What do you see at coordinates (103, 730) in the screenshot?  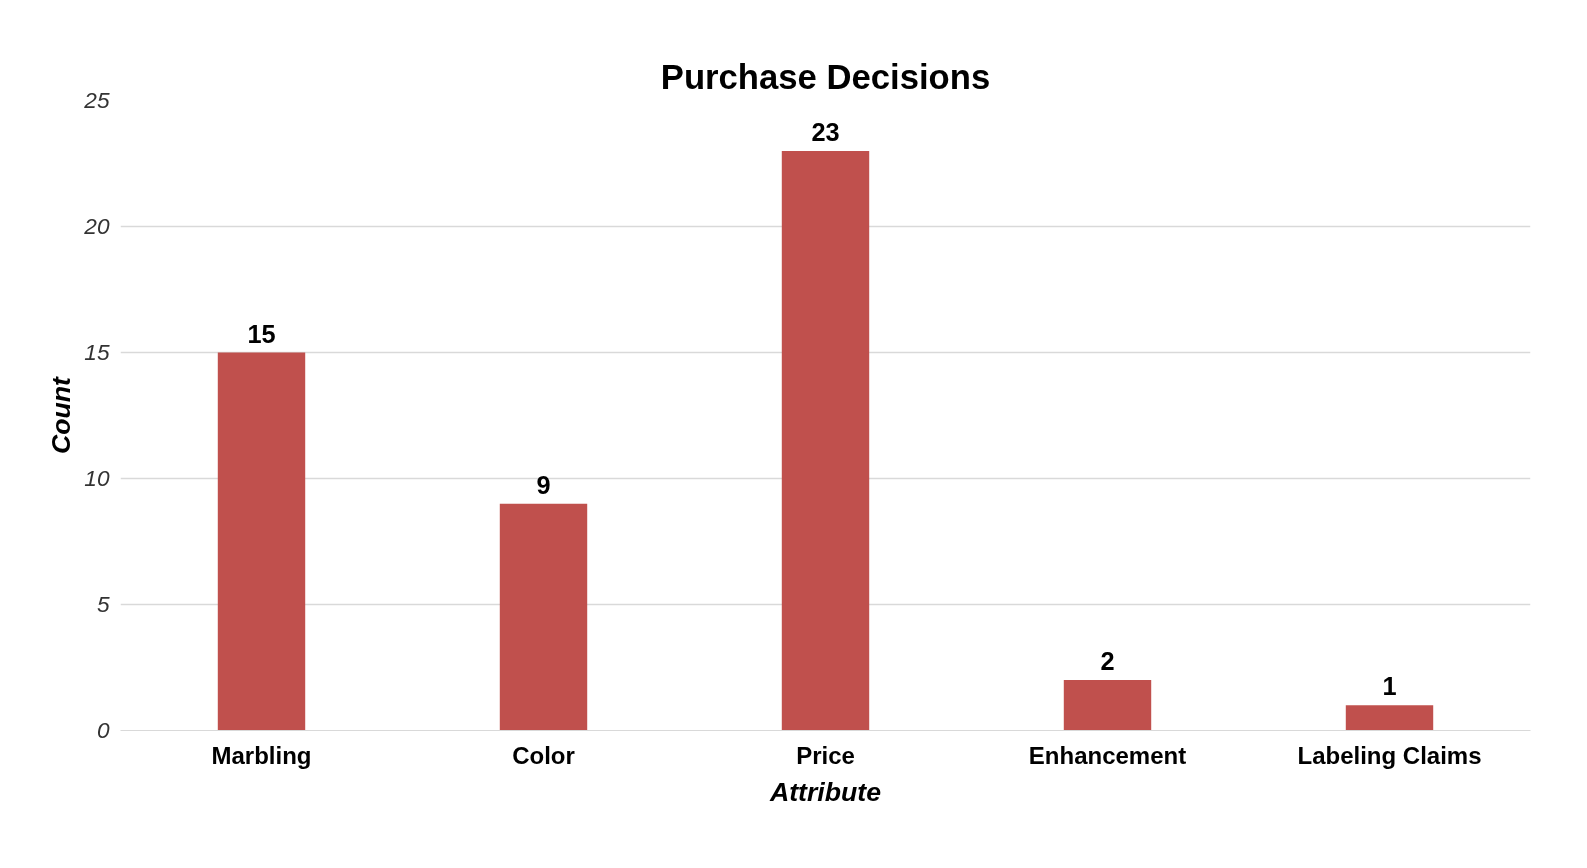 I see `y-tick-label: 0` at bounding box center [103, 730].